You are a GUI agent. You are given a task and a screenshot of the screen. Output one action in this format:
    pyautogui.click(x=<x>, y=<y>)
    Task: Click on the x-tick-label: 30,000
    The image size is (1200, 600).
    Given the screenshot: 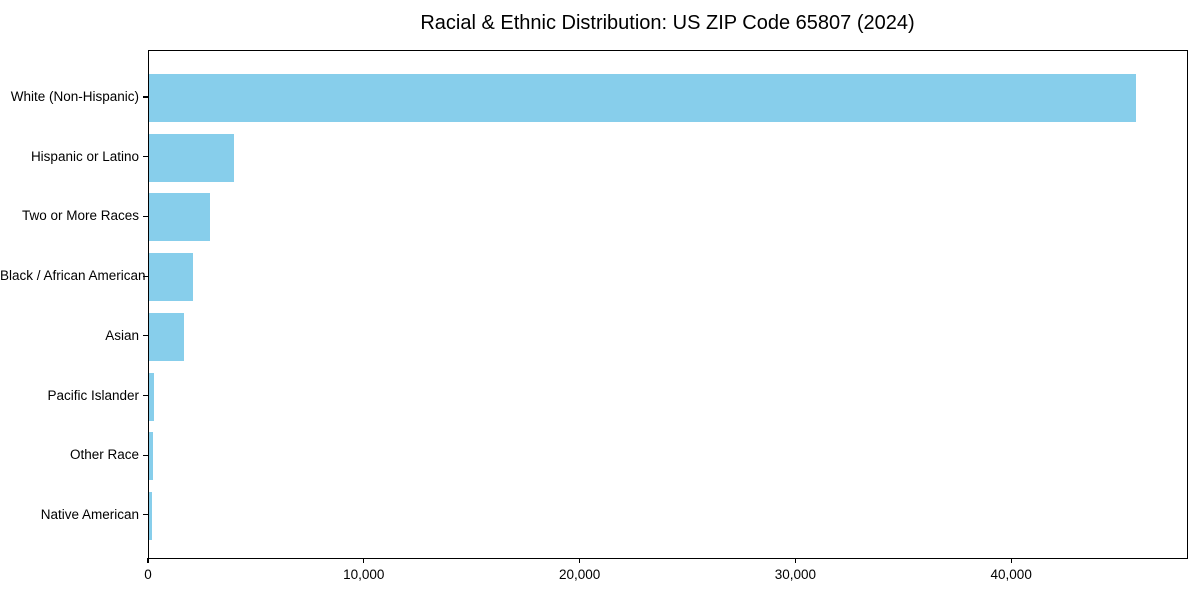 What is the action you would take?
    pyautogui.click(x=795, y=574)
    